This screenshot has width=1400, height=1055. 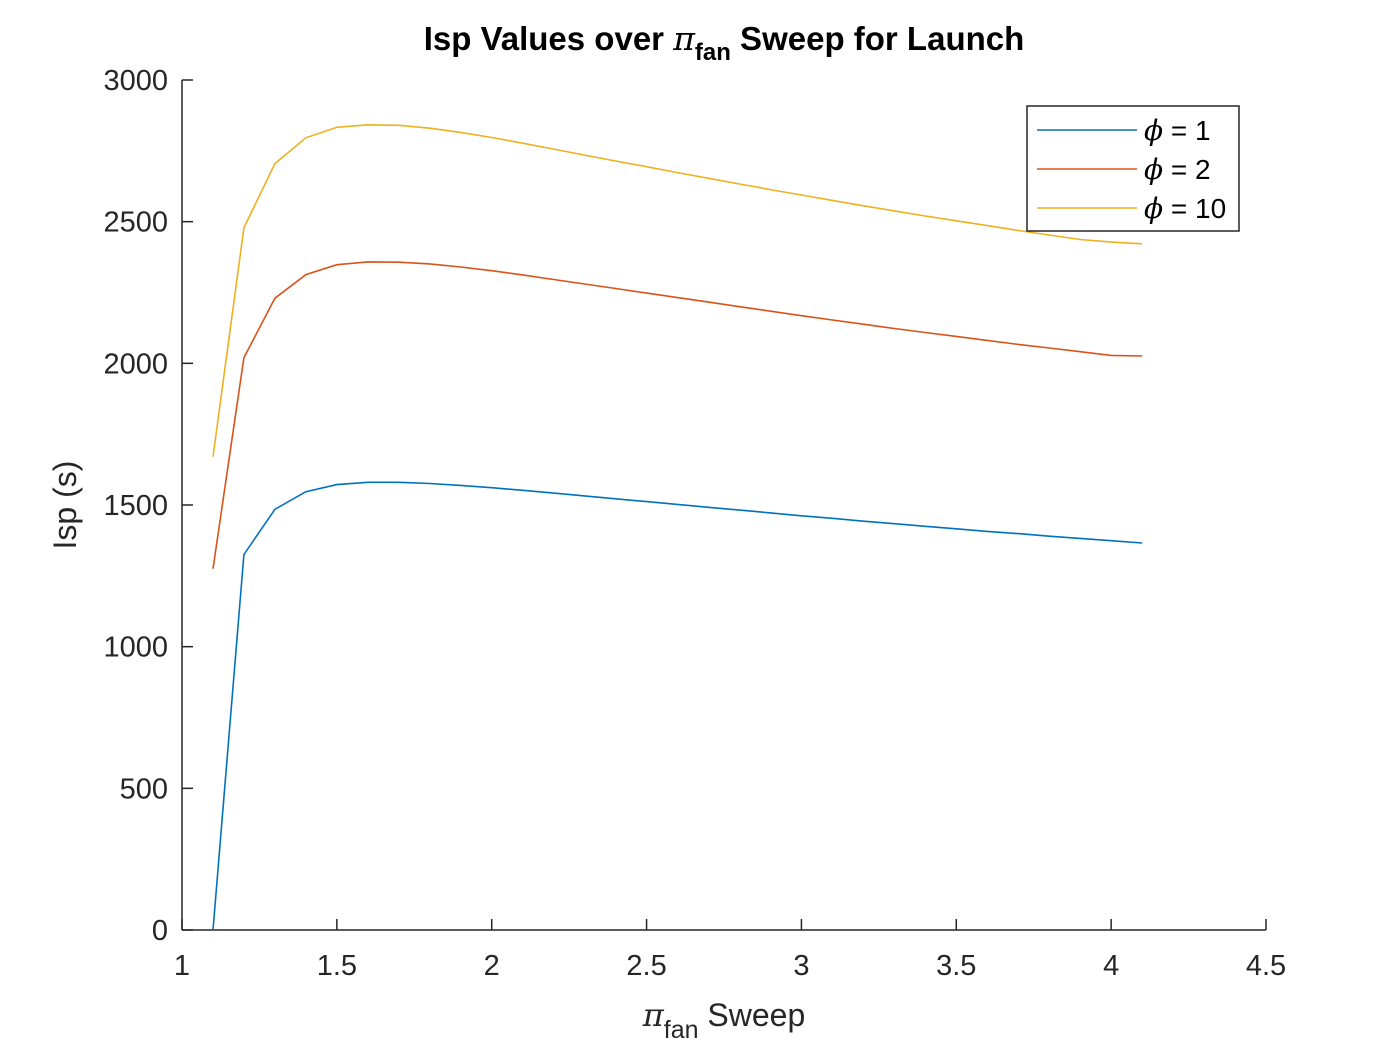 I want to click on x-tick-label: 3, so click(x=801, y=966).